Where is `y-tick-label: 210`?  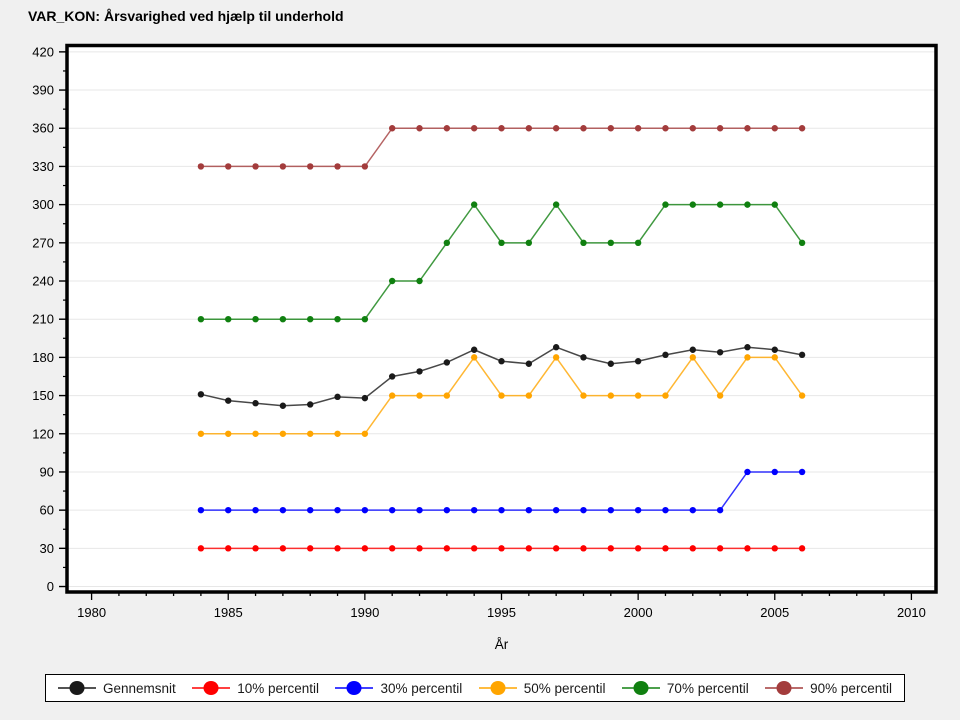
y-tick-label: 210 is located at coordinates (43, 319).